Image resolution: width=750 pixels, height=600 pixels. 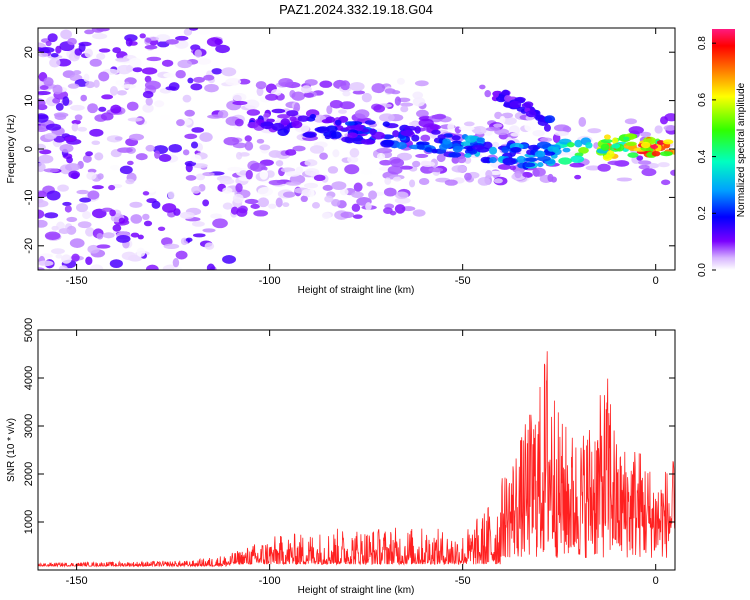 I want to click on spectrogram-y-label: Frequency (Hz), so click(x=11, y=149).